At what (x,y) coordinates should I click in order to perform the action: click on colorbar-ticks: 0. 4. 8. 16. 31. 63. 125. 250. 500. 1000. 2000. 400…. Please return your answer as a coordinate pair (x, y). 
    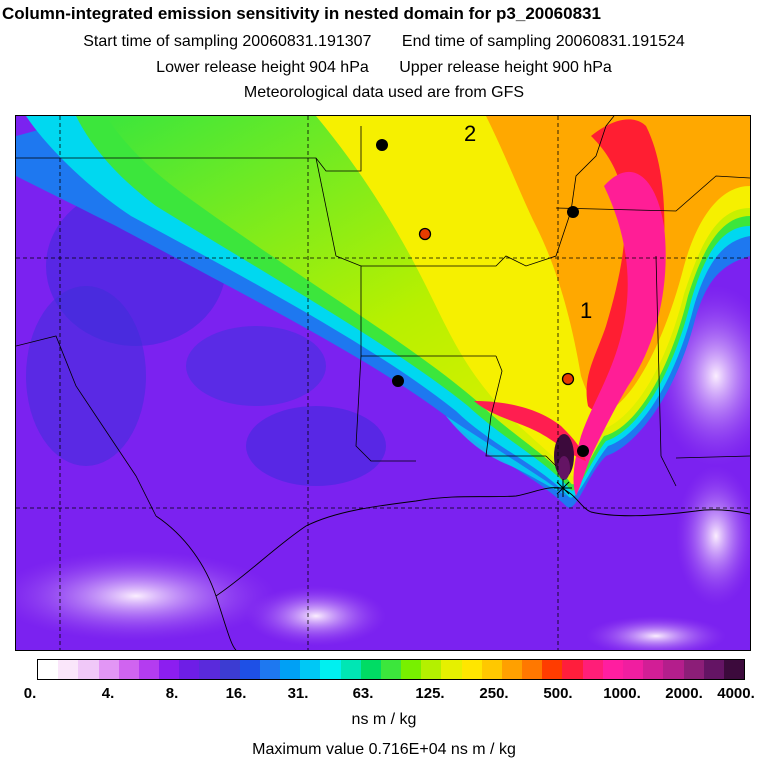
    Looking at the image, I should click on (384, 695).